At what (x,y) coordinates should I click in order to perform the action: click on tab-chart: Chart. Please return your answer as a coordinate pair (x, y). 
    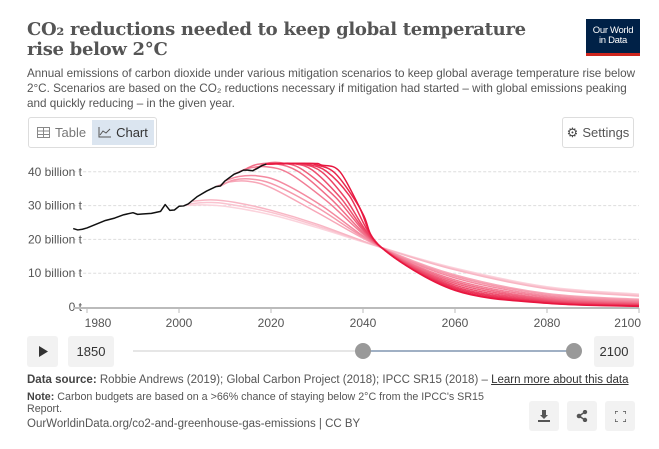
    Looking at the image, I should click on (123, 132).